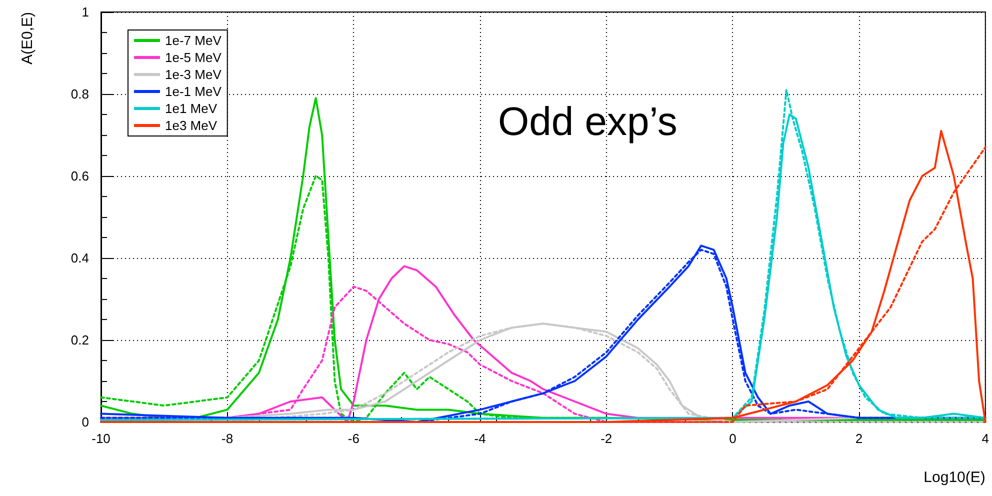 The image size is (992, 496). What do you see at coordinates (79, 258) in the screenshot?
I see `y-tick-label: 0.4` at bounding box center [79, 258].